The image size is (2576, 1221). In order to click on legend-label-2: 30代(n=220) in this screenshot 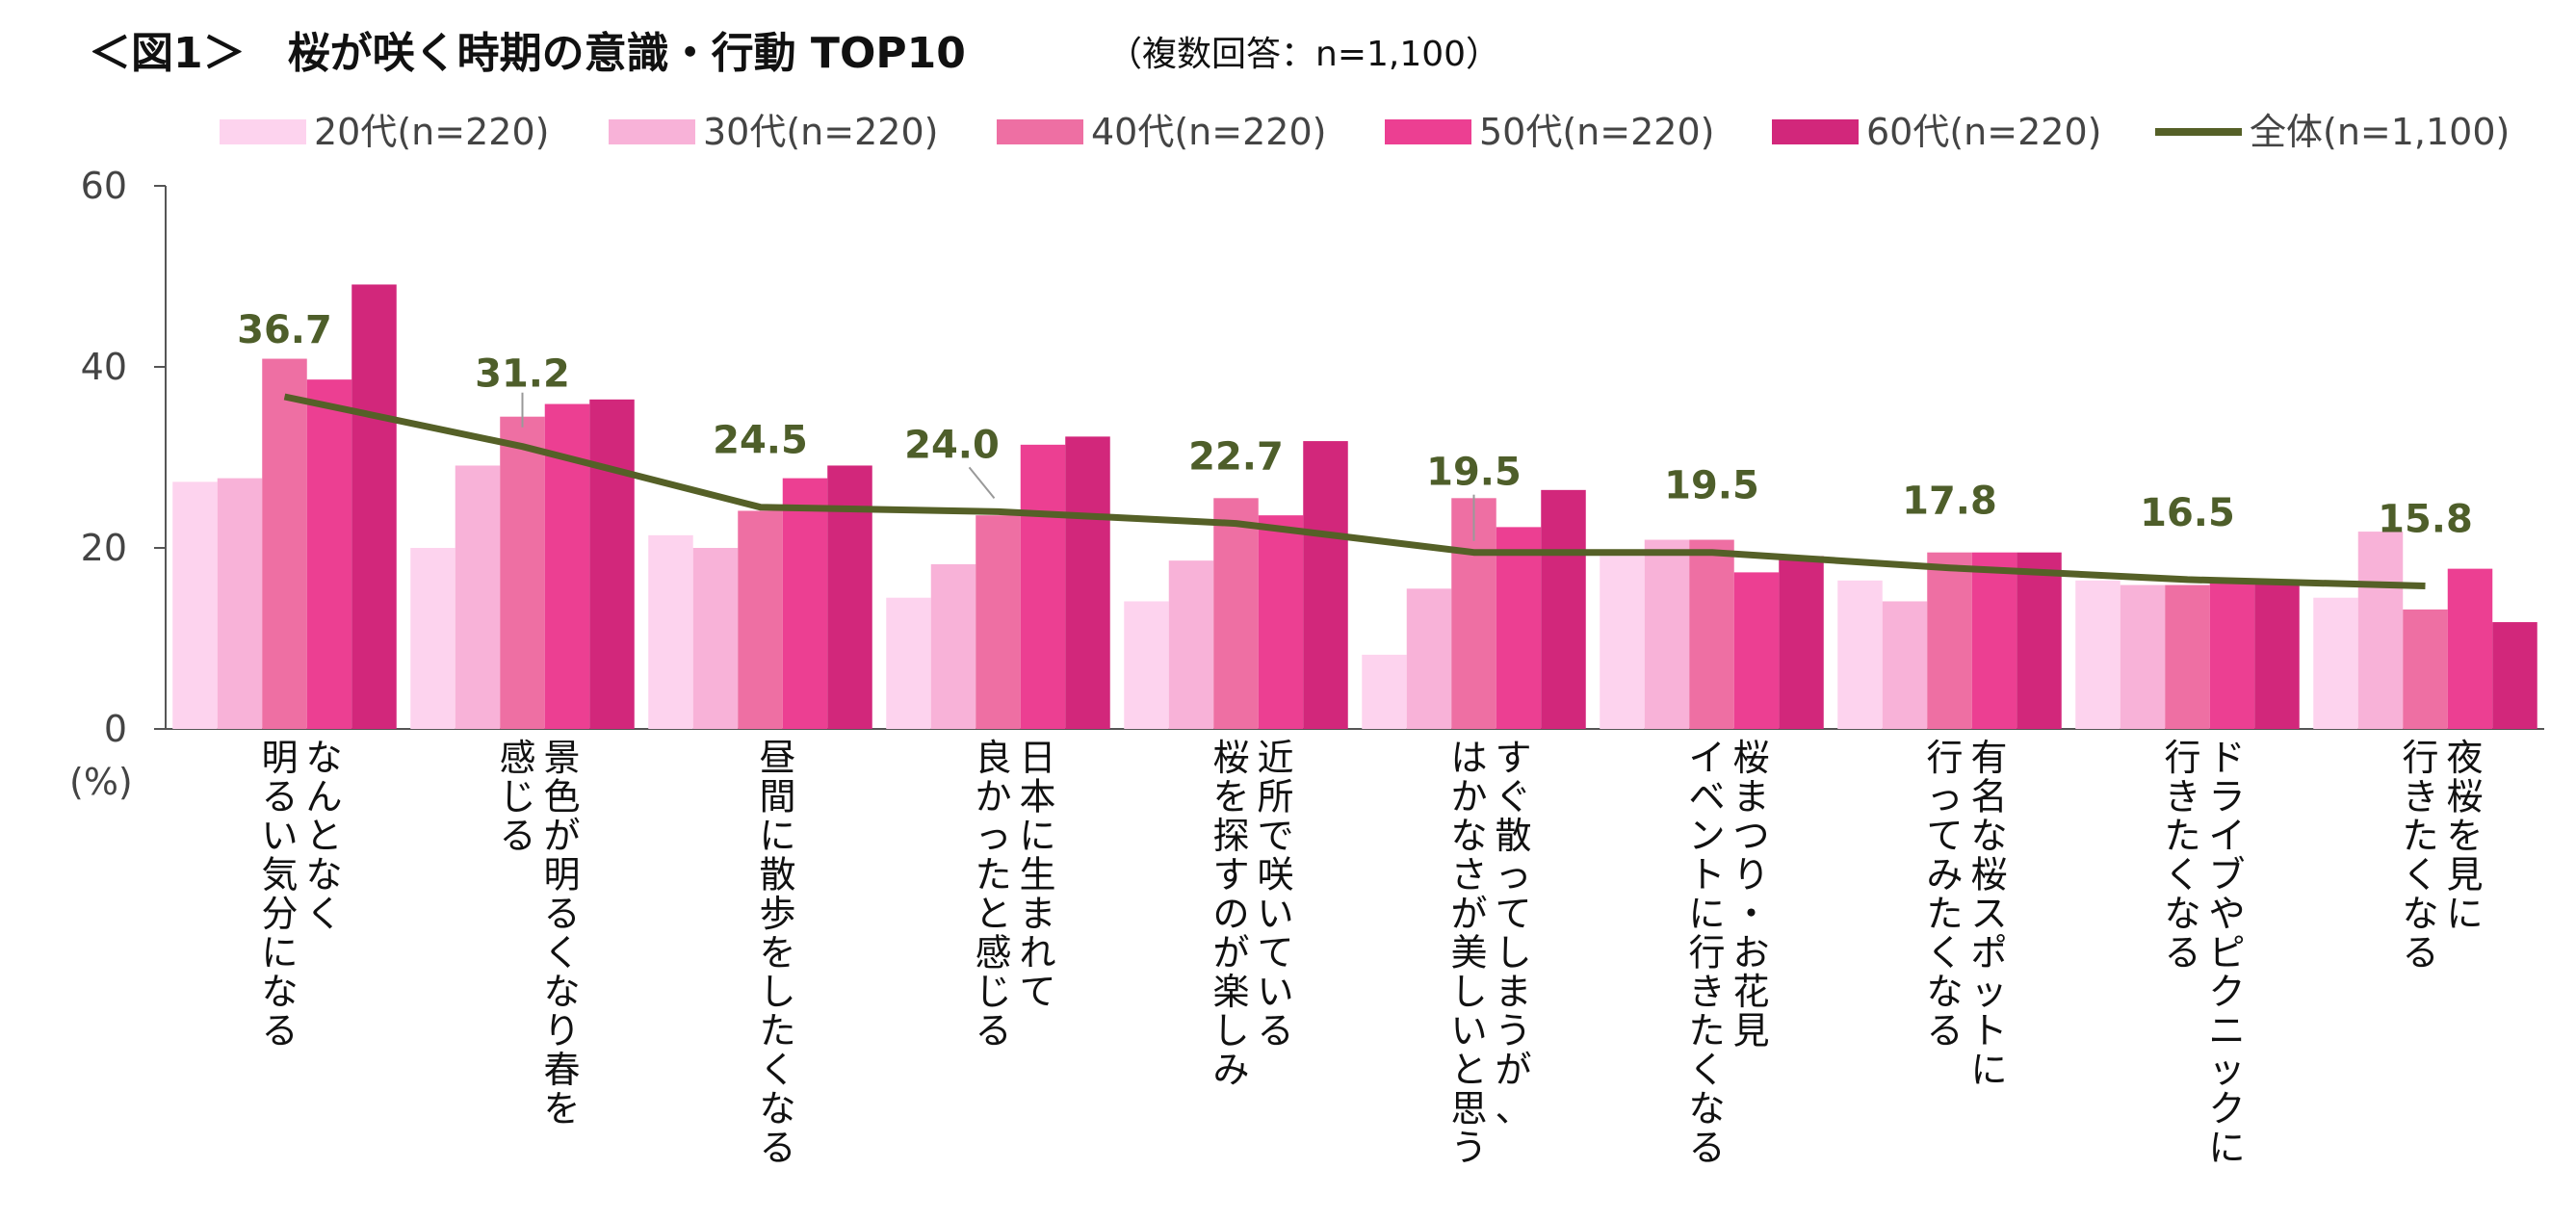, I will do `click(820, 132)`.